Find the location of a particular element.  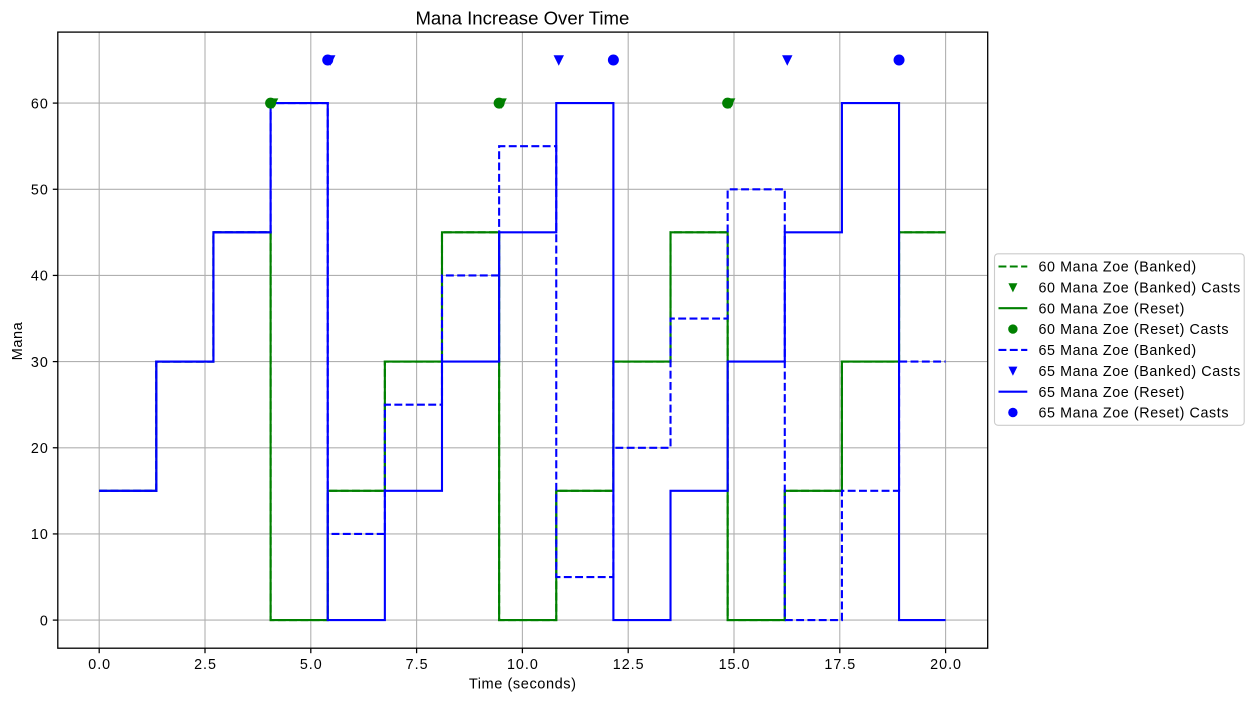

svg-text: 20 is located at coordinates (40, 449).